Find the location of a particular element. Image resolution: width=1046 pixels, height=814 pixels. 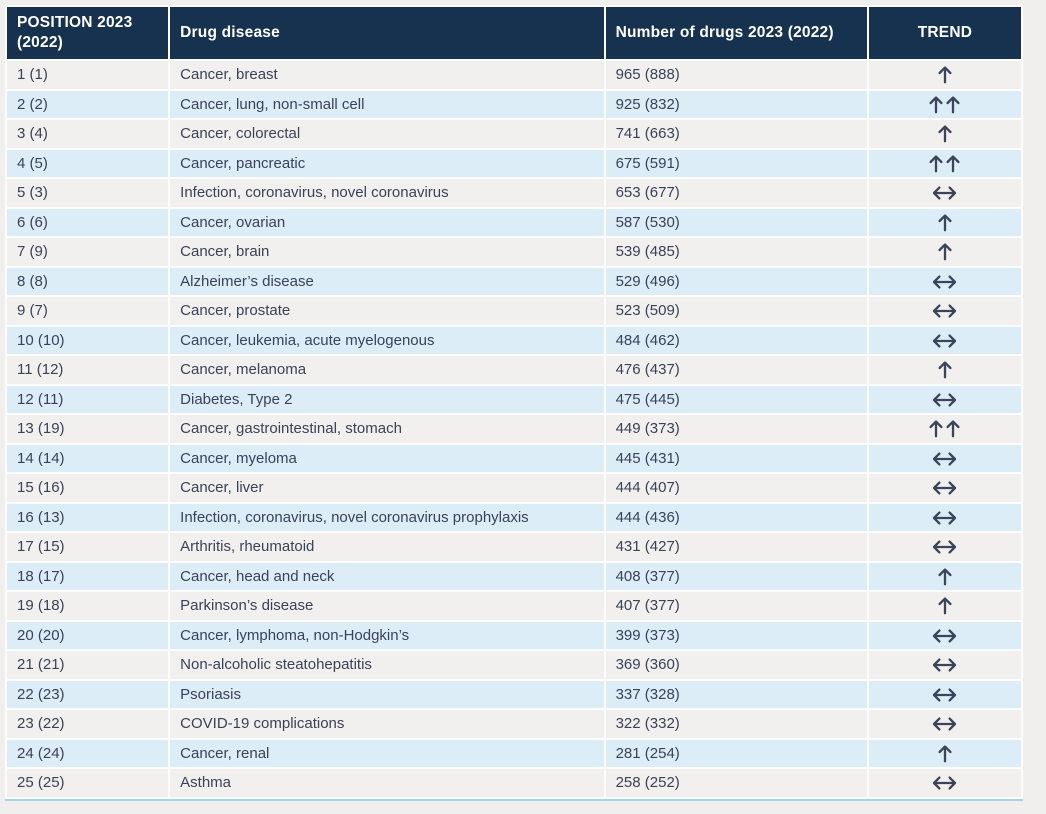

position-cell: 11 (12) is located at coordinates (88, 370).